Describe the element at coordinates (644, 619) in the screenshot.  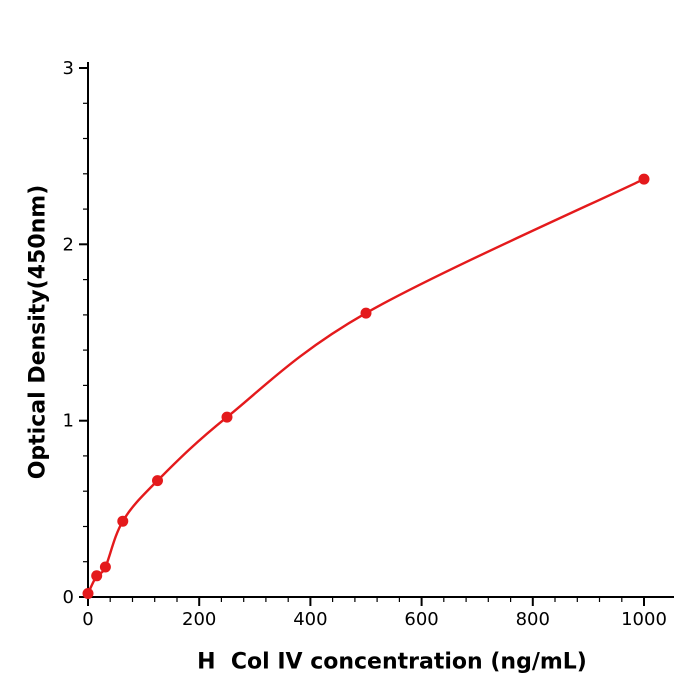
I see `x-tick-label: 1000` at that location.